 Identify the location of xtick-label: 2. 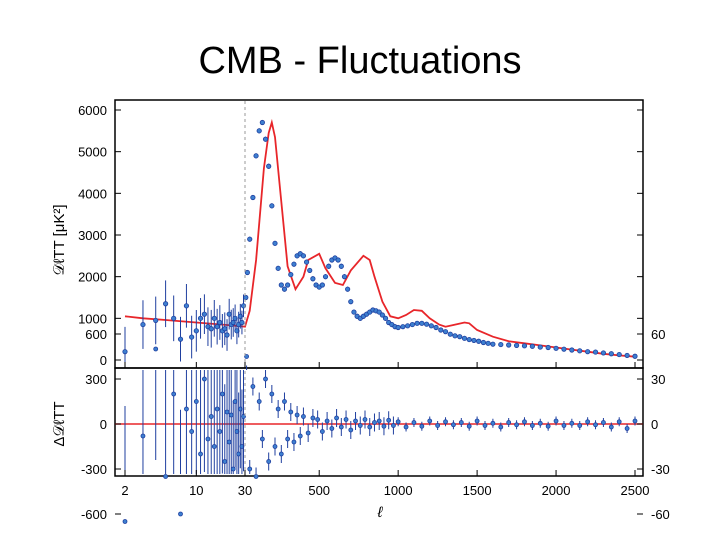
(124, 490).